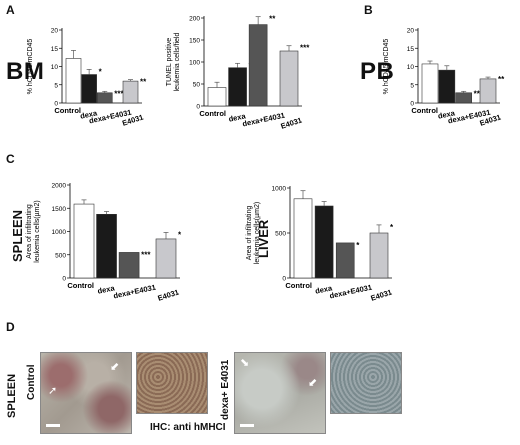 The image size is (520, 445). Describe the element at coordinates (30, 67) in the screenshot. I see `bm-hcd45-y-label: % hCD45/mCD45` at that location.